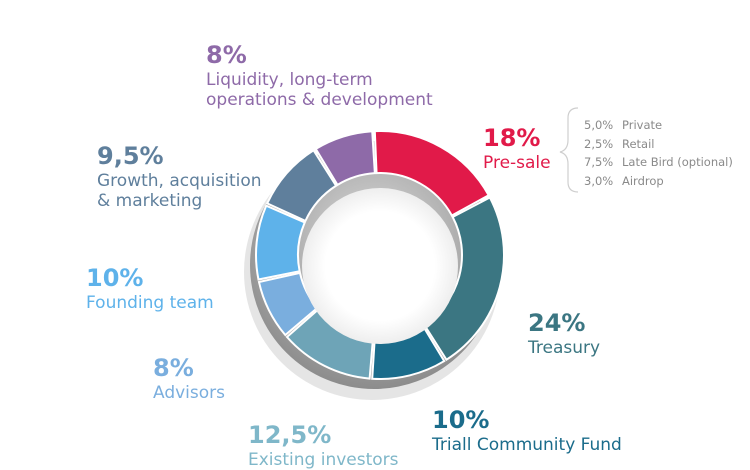  What do you see at coordinates (323, 459) in the screenshot?
I see `slice-label: Existing investors` at bounding box center [323, 459].